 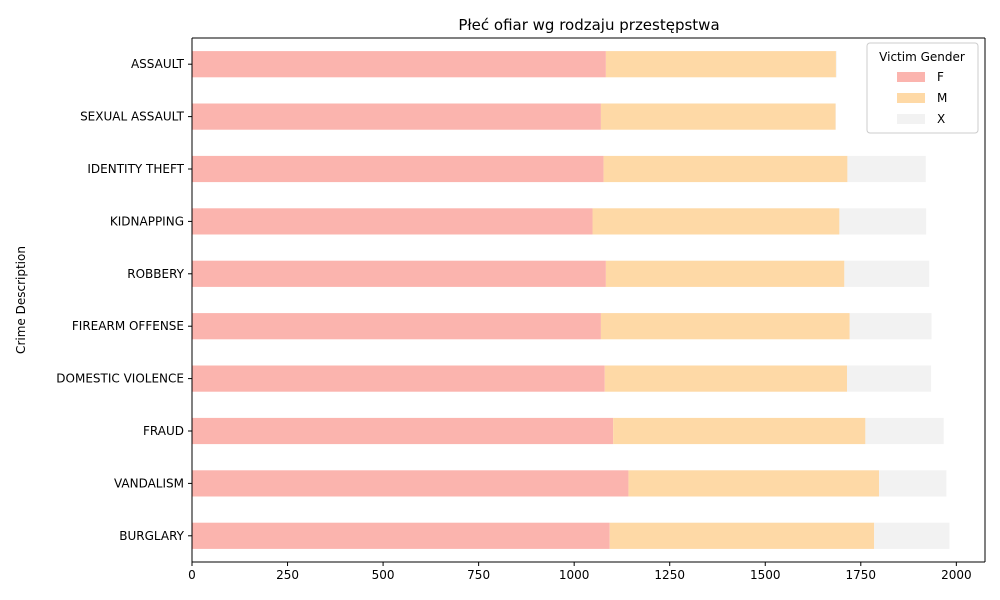 I want to click on bar-domestic-violence-x, so click(x=889, y=378).